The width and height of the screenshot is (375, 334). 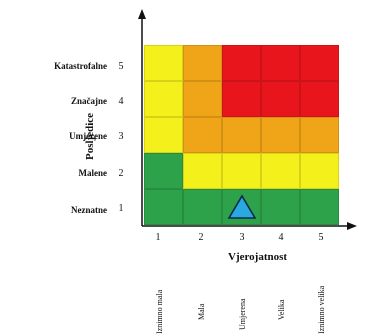 I want to click on probability-label-3: Umjerena, so click(x=242, y=314).